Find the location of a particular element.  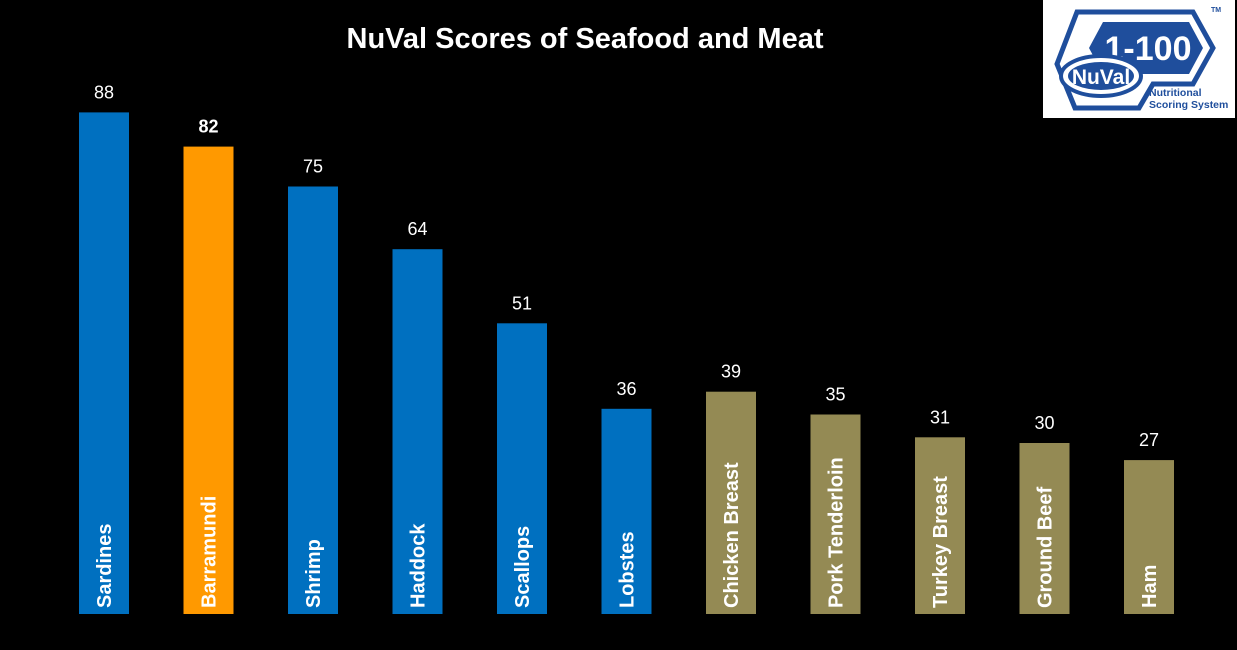

value-label-ham: 27 is located at coordinates (1149, 440).